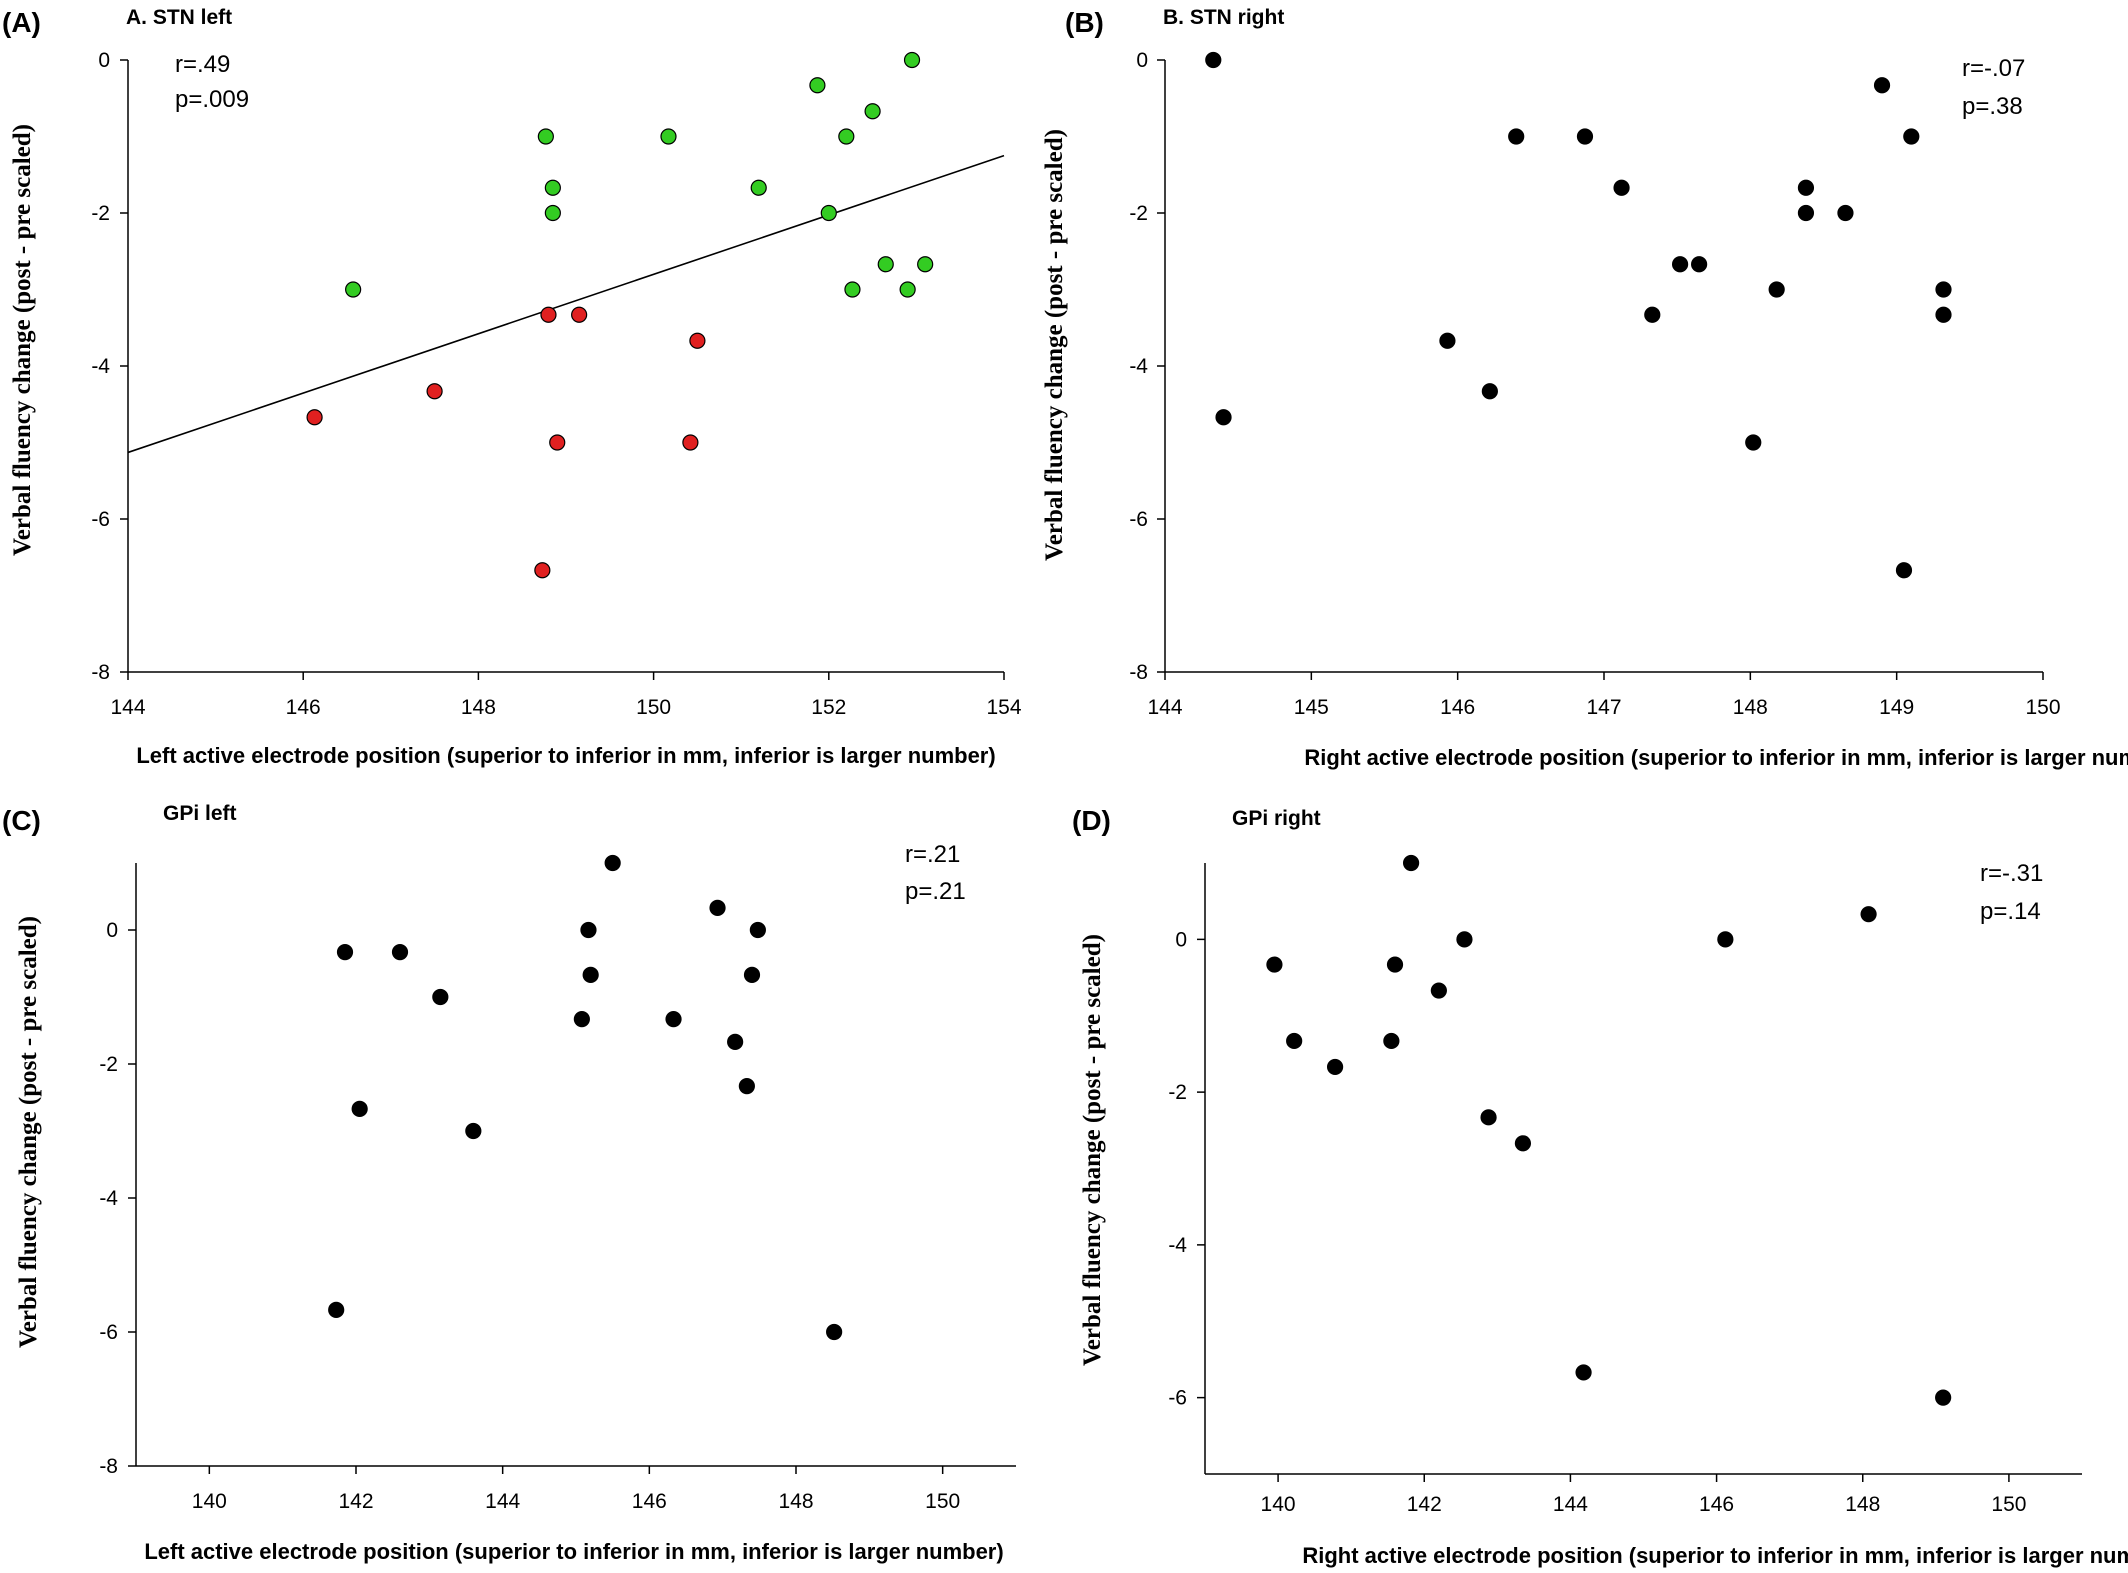 Image resolution: width=2128 pixels, height=1573 pixels. What do you see at coordinates (1223, 17) in the screenshot?
I see `chart-title: B. STN right` at bounding box center [1223, 17].